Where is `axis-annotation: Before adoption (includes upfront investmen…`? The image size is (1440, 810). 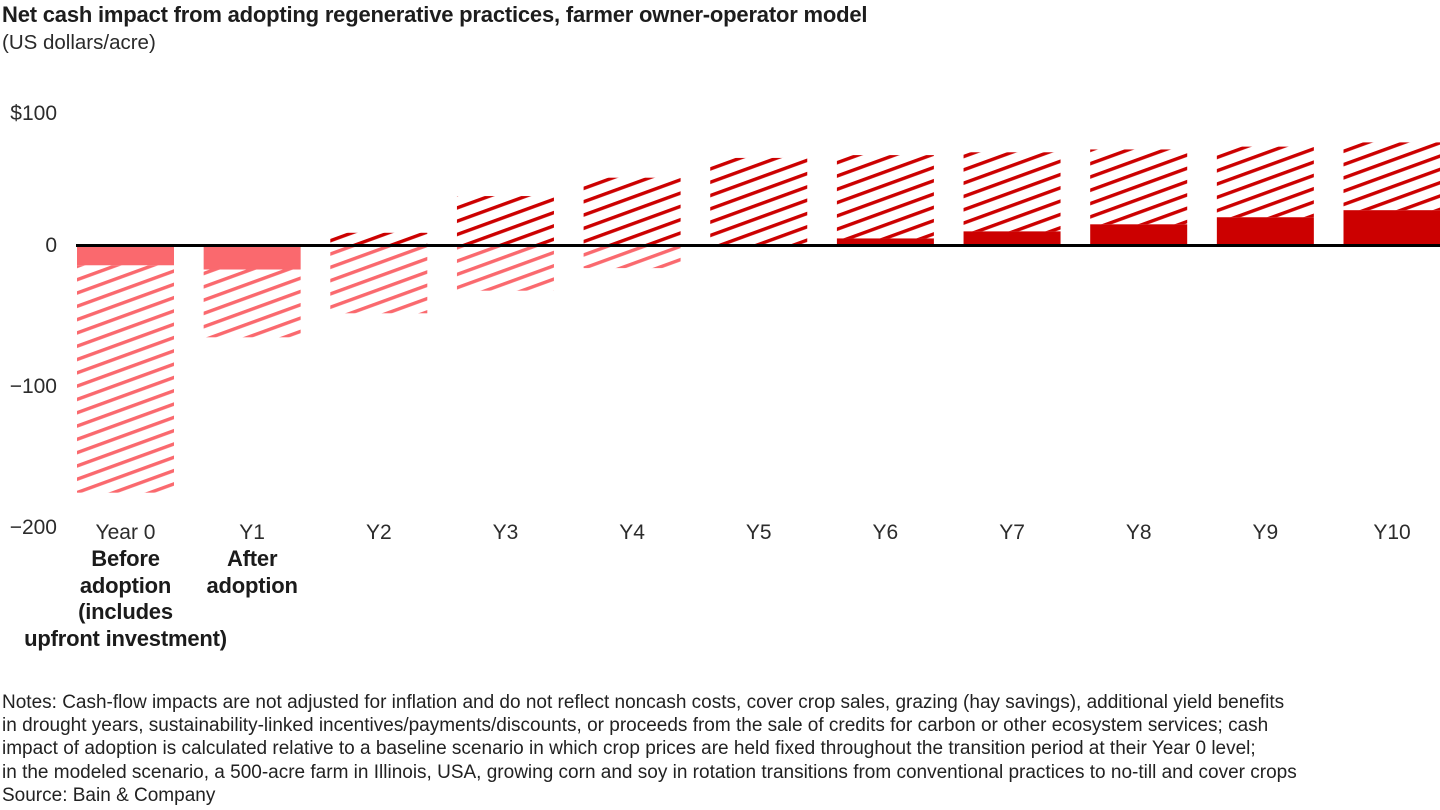 axis-annotation: Before adoption (includes upfront investmen… is located at coordinates (138, 599).